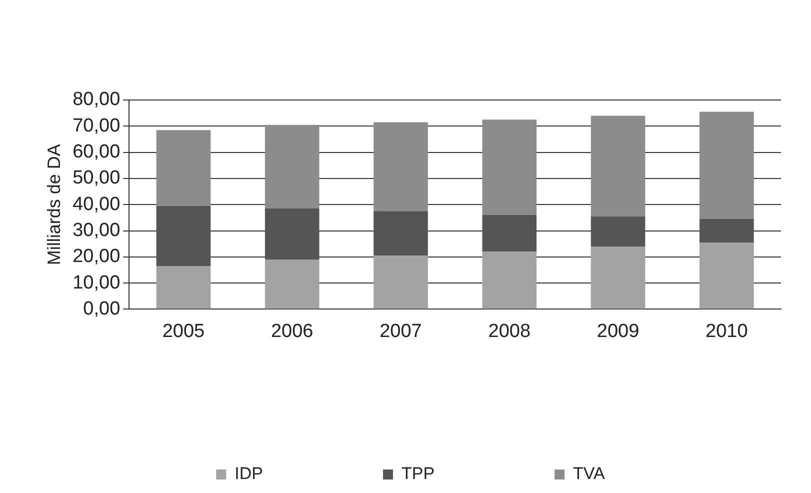 This screenshot has width=811, height=493. Describe the element at coordinates (96, 99) in the screenshot. I see `y-tick-label: 80,00` at that location.